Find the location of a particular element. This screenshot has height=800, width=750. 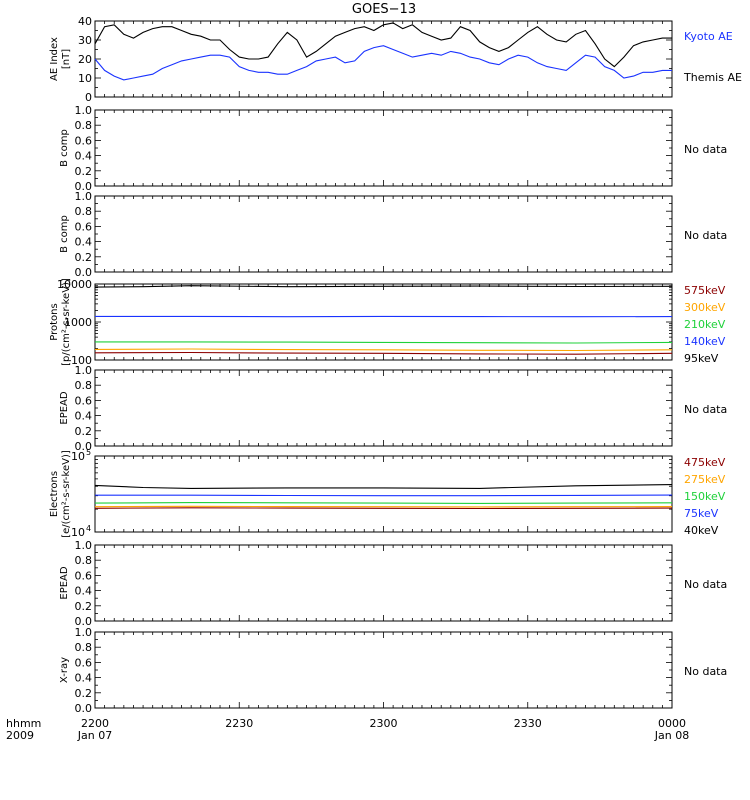

x-tick-label: 0000 is located at coordinates (672, 723).